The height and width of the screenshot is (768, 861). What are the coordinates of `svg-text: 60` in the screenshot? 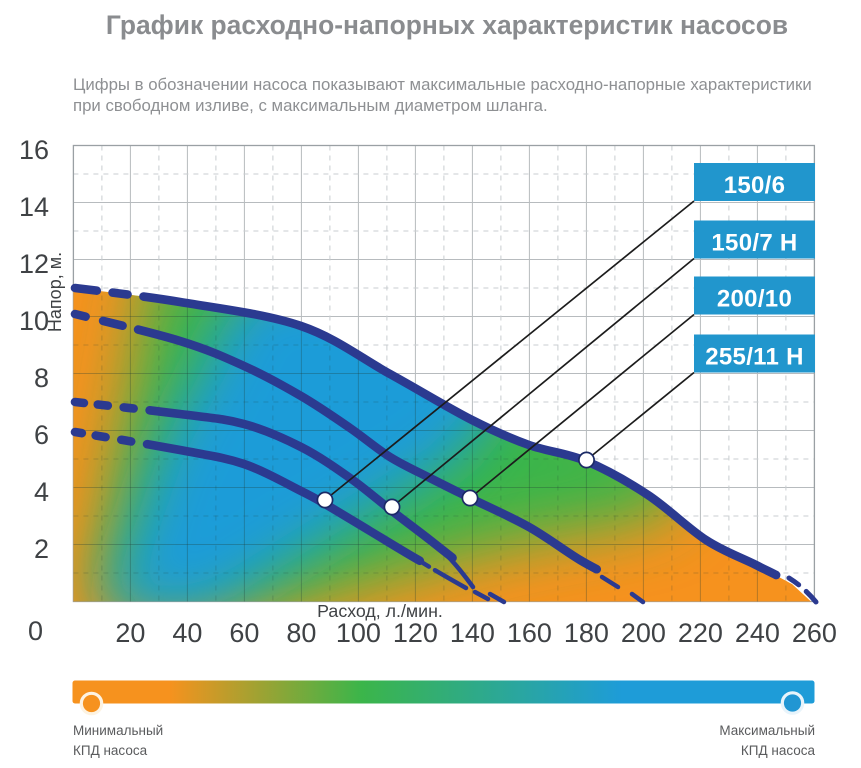 It's located at (244, 633).